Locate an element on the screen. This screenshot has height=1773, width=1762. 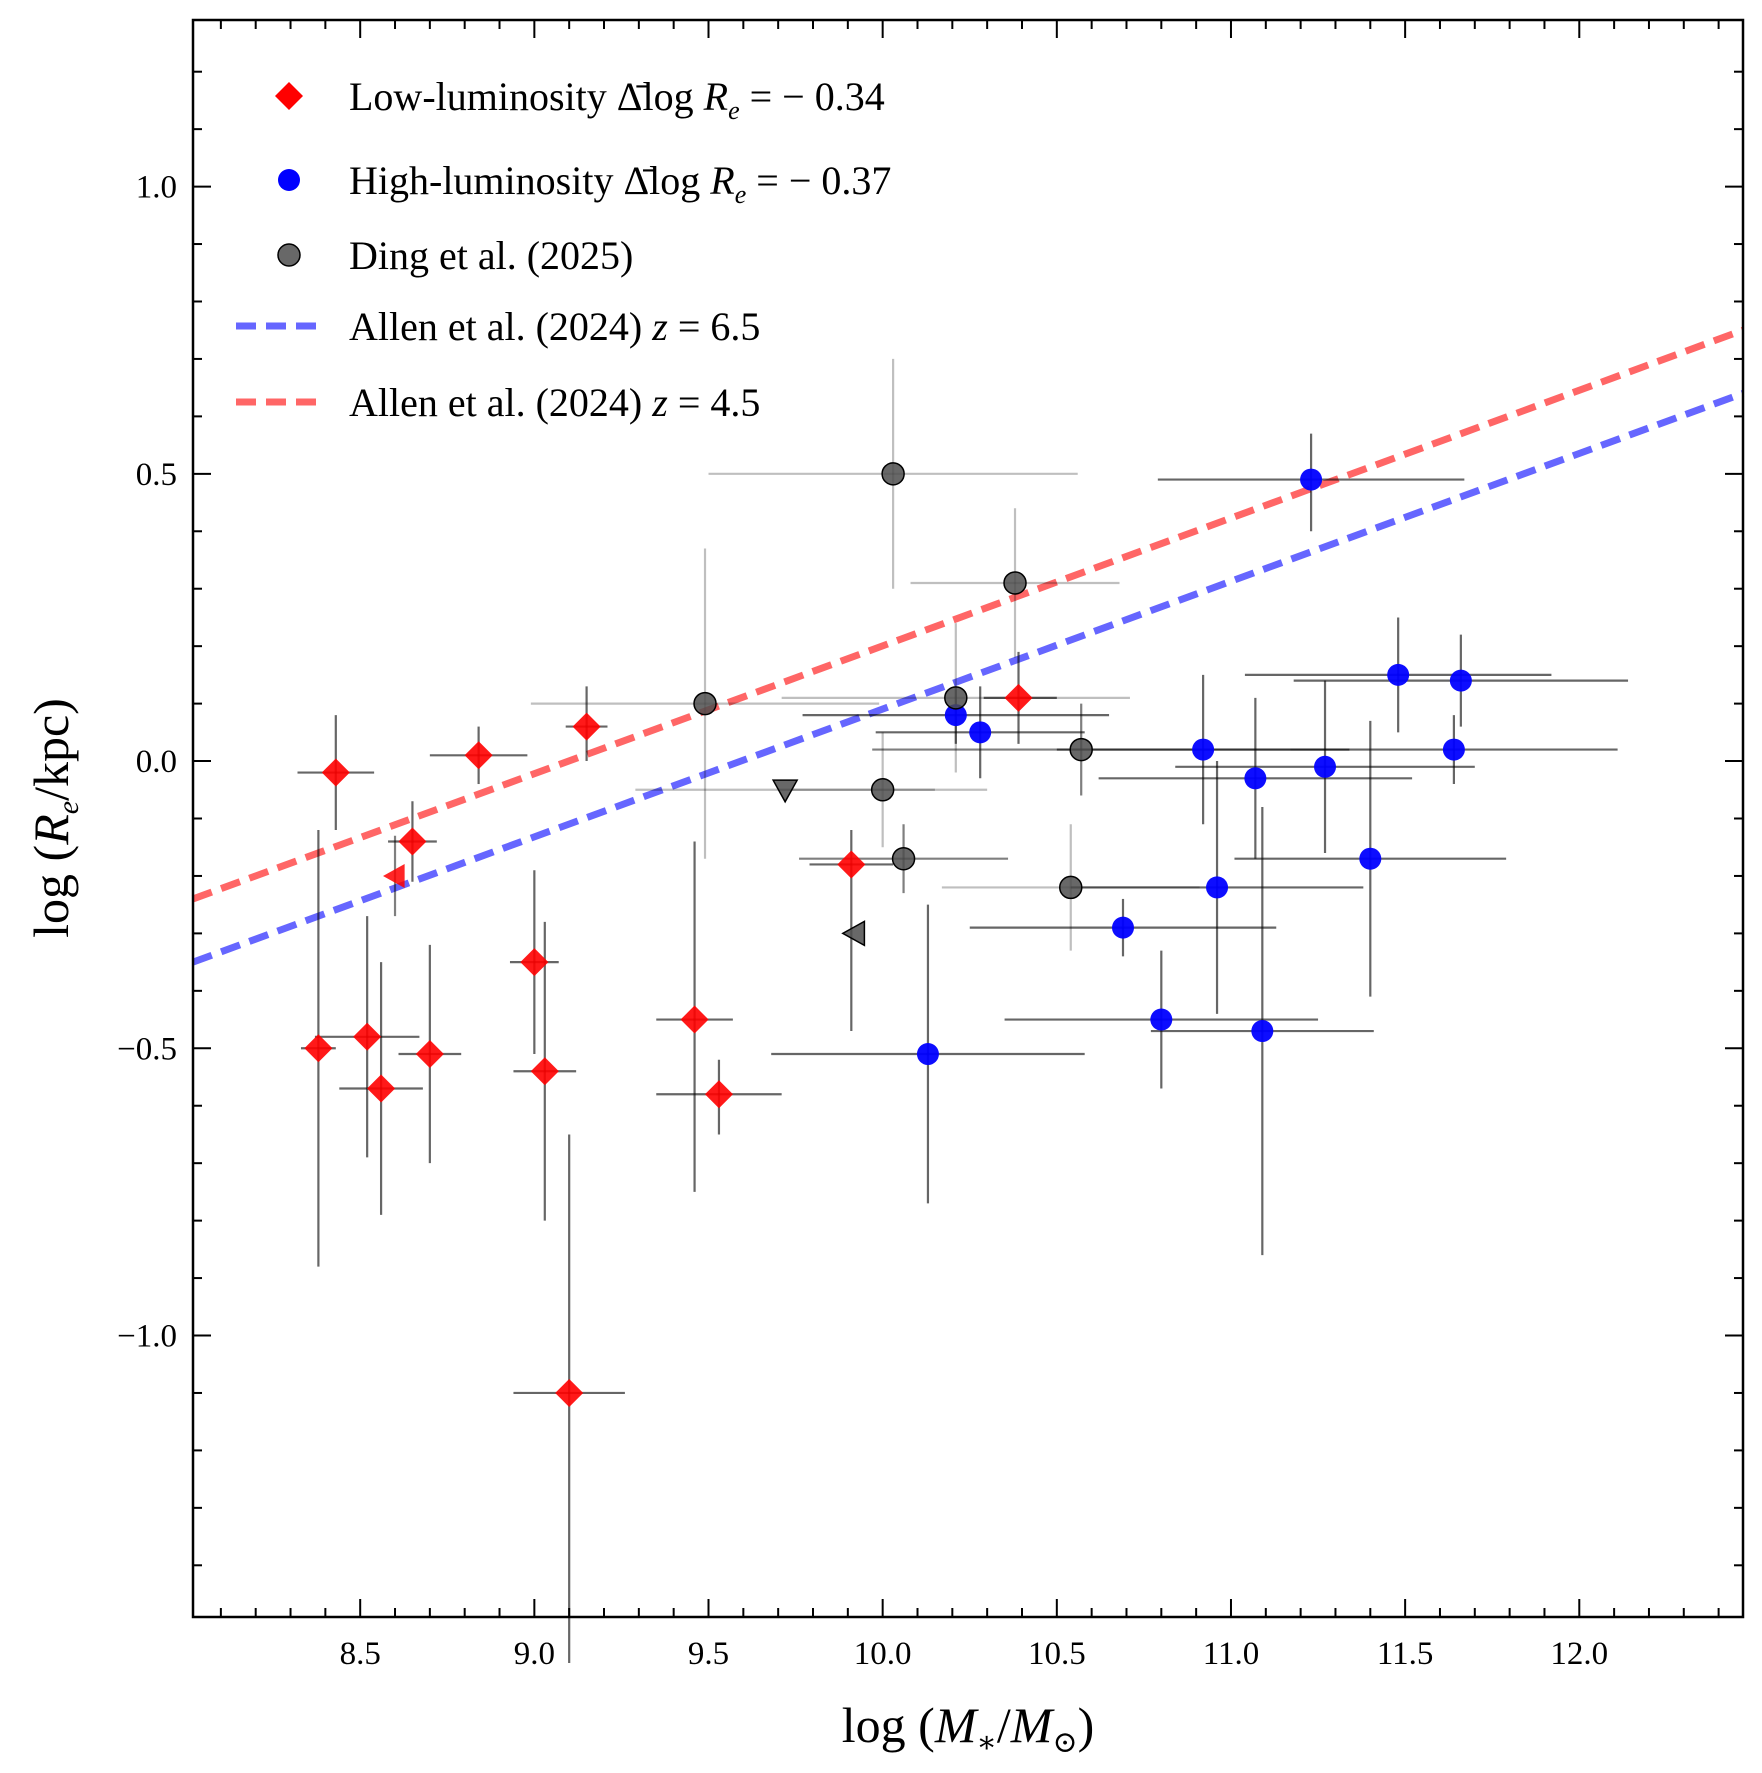
legend-entry: Ding et al. (2025) is located at coordinates (455, 255).